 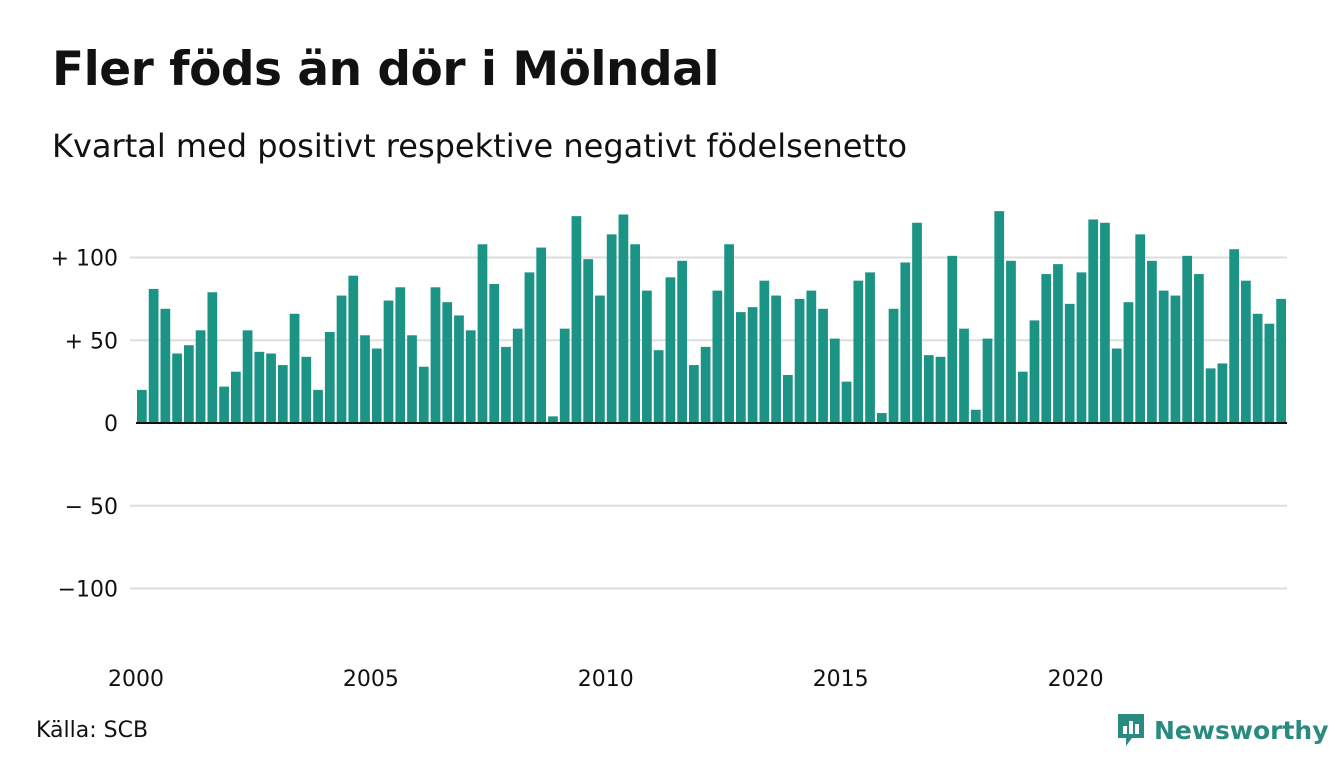 What do you see at coordinates (92, 730) in the screenshot?
I see `source-note: Källa: SCB` at bounding box center [92, 730].